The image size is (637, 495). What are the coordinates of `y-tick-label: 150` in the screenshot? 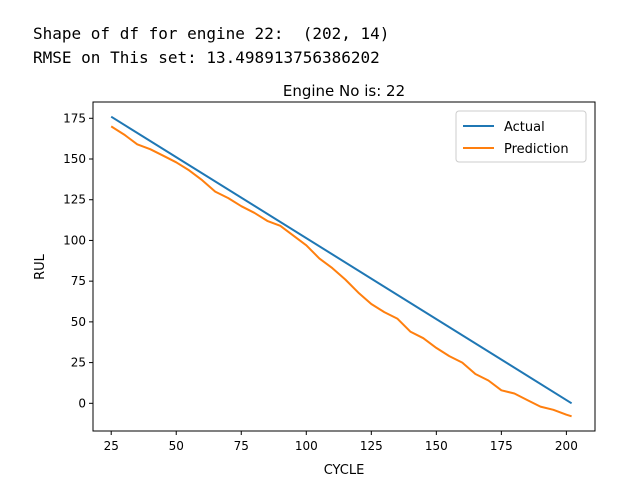 It's located at (74, 159).